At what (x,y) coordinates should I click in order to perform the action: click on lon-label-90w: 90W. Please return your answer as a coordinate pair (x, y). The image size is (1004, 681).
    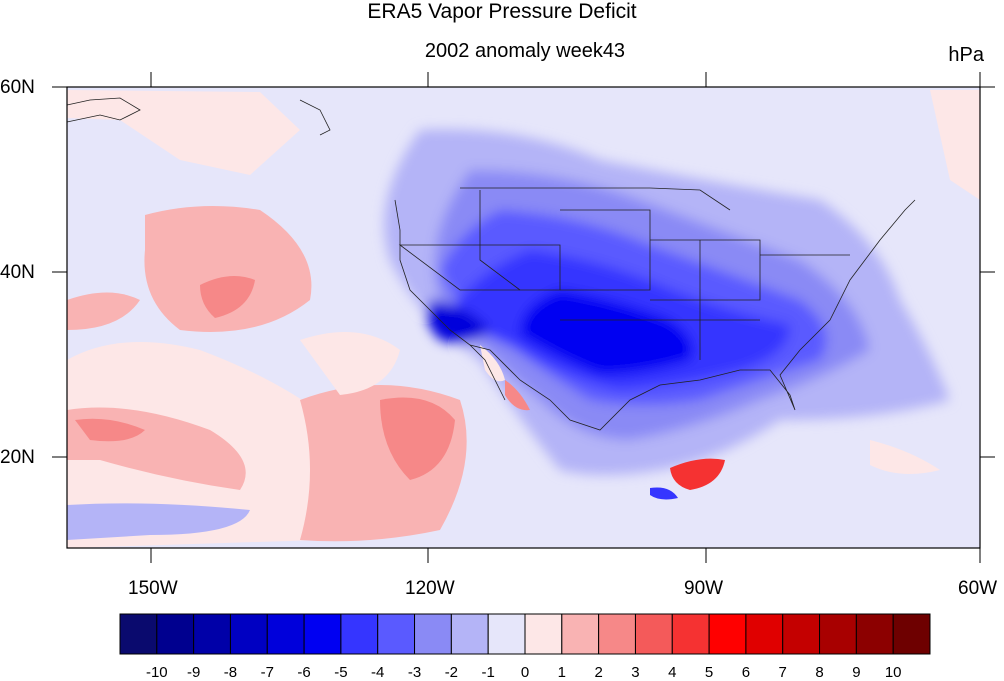
    Looking at the image, I should click on (704, 588).